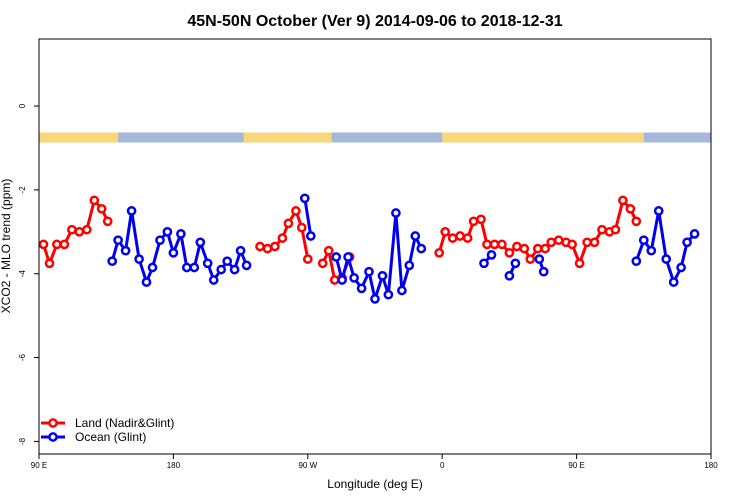 The height and width of the screenshot is (500, 750). Describe the element at coordinates (442, 465) in the screenshot. I see `x-tick-label-3: 0` at that location.